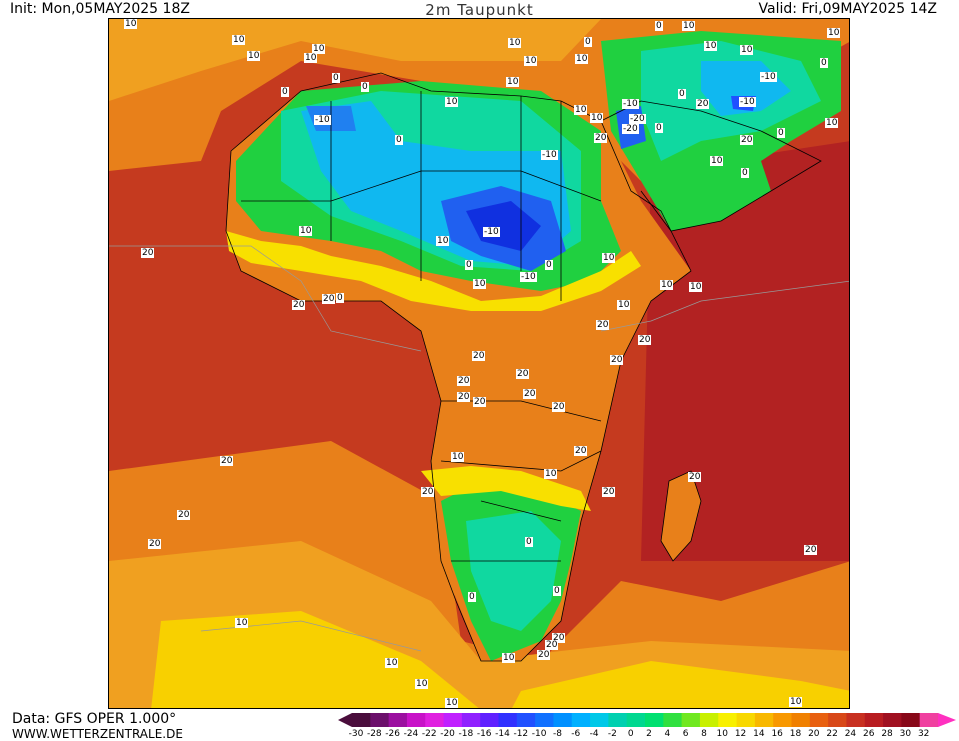 The height and width of the screenshot is (741, 959). What do you see at coordinates (94, 719) in the screenshot?
I see `data-source: Data: GFS OPER 1.000°` at bounding box center [94, 719].